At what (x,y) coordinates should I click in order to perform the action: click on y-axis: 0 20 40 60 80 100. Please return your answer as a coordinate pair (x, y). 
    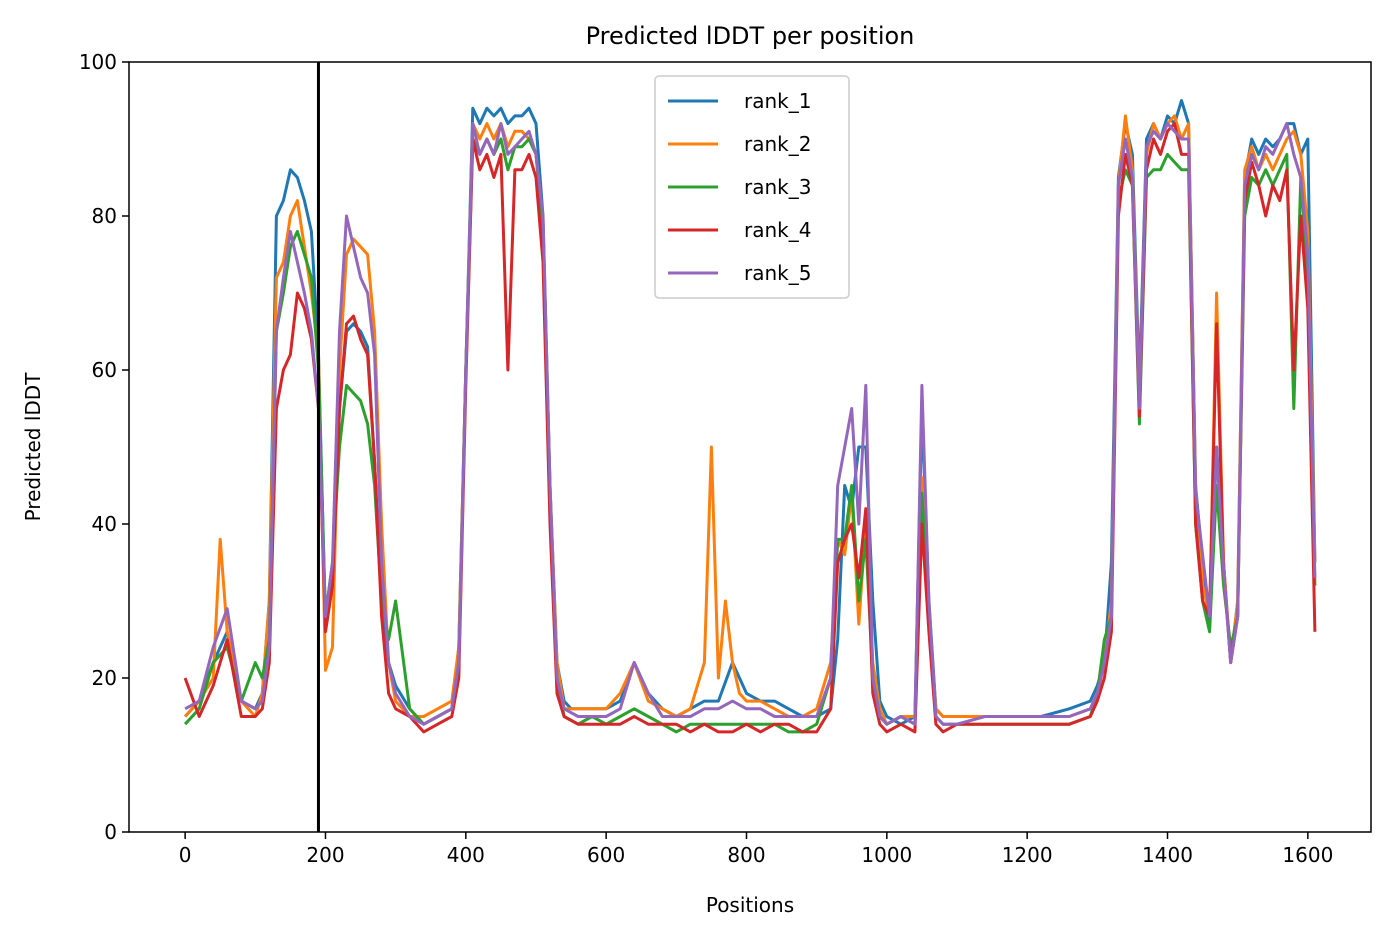
    Looking at the image, I should click on (104, 447).